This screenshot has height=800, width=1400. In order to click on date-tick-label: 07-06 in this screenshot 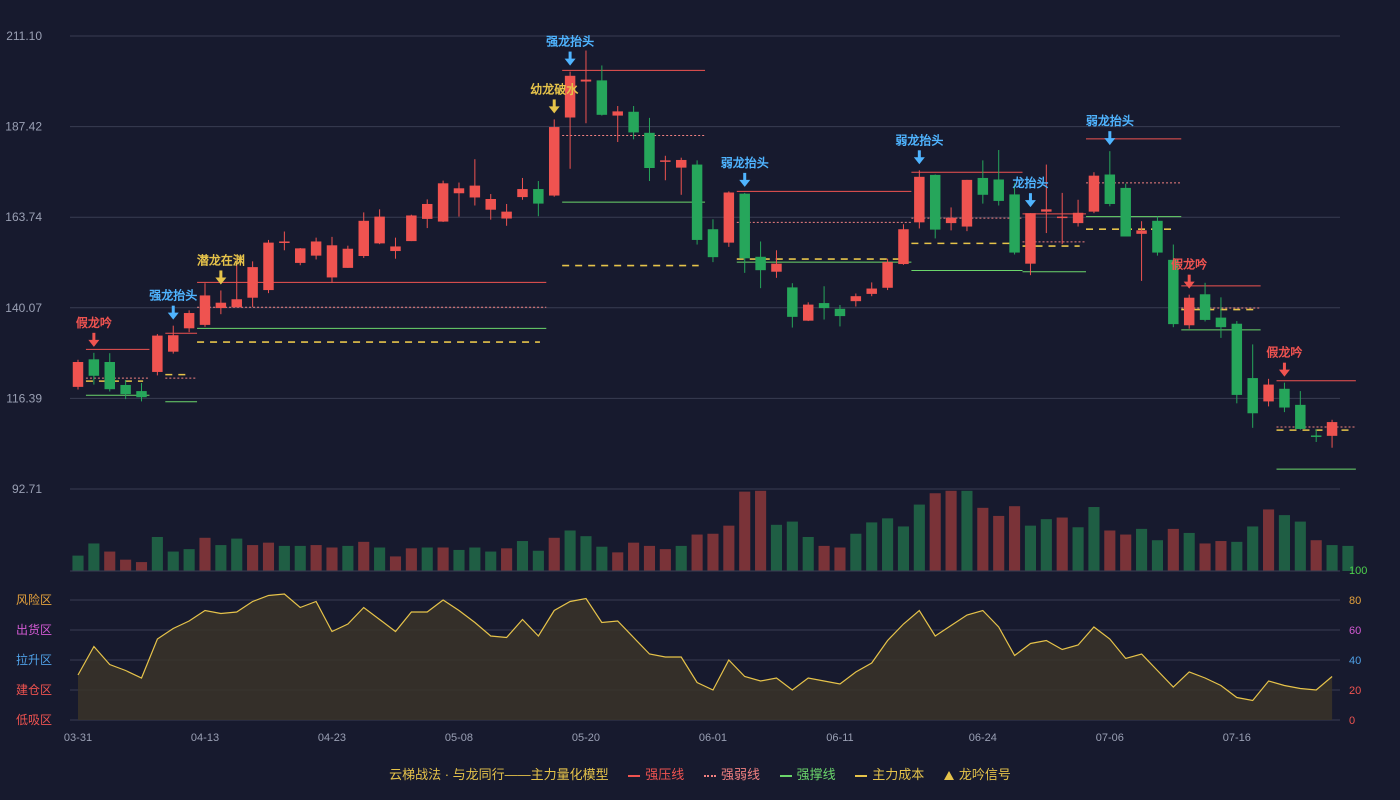, I will do `click(1110, 738)`.